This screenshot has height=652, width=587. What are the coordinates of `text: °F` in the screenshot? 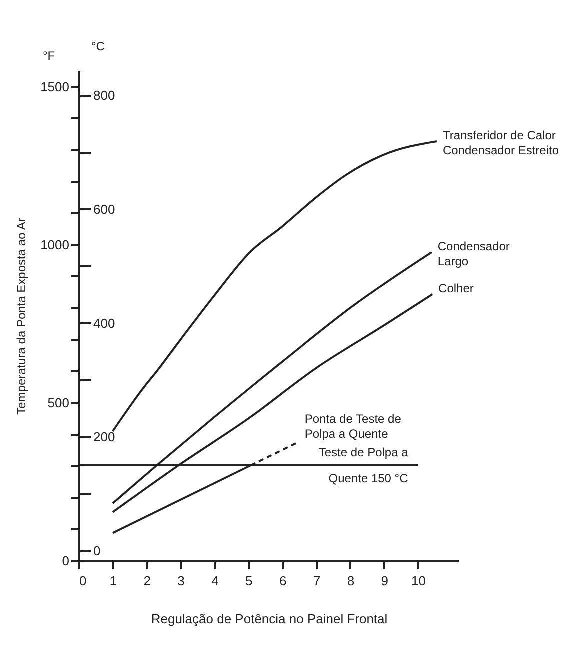 It's located at (49, 56).